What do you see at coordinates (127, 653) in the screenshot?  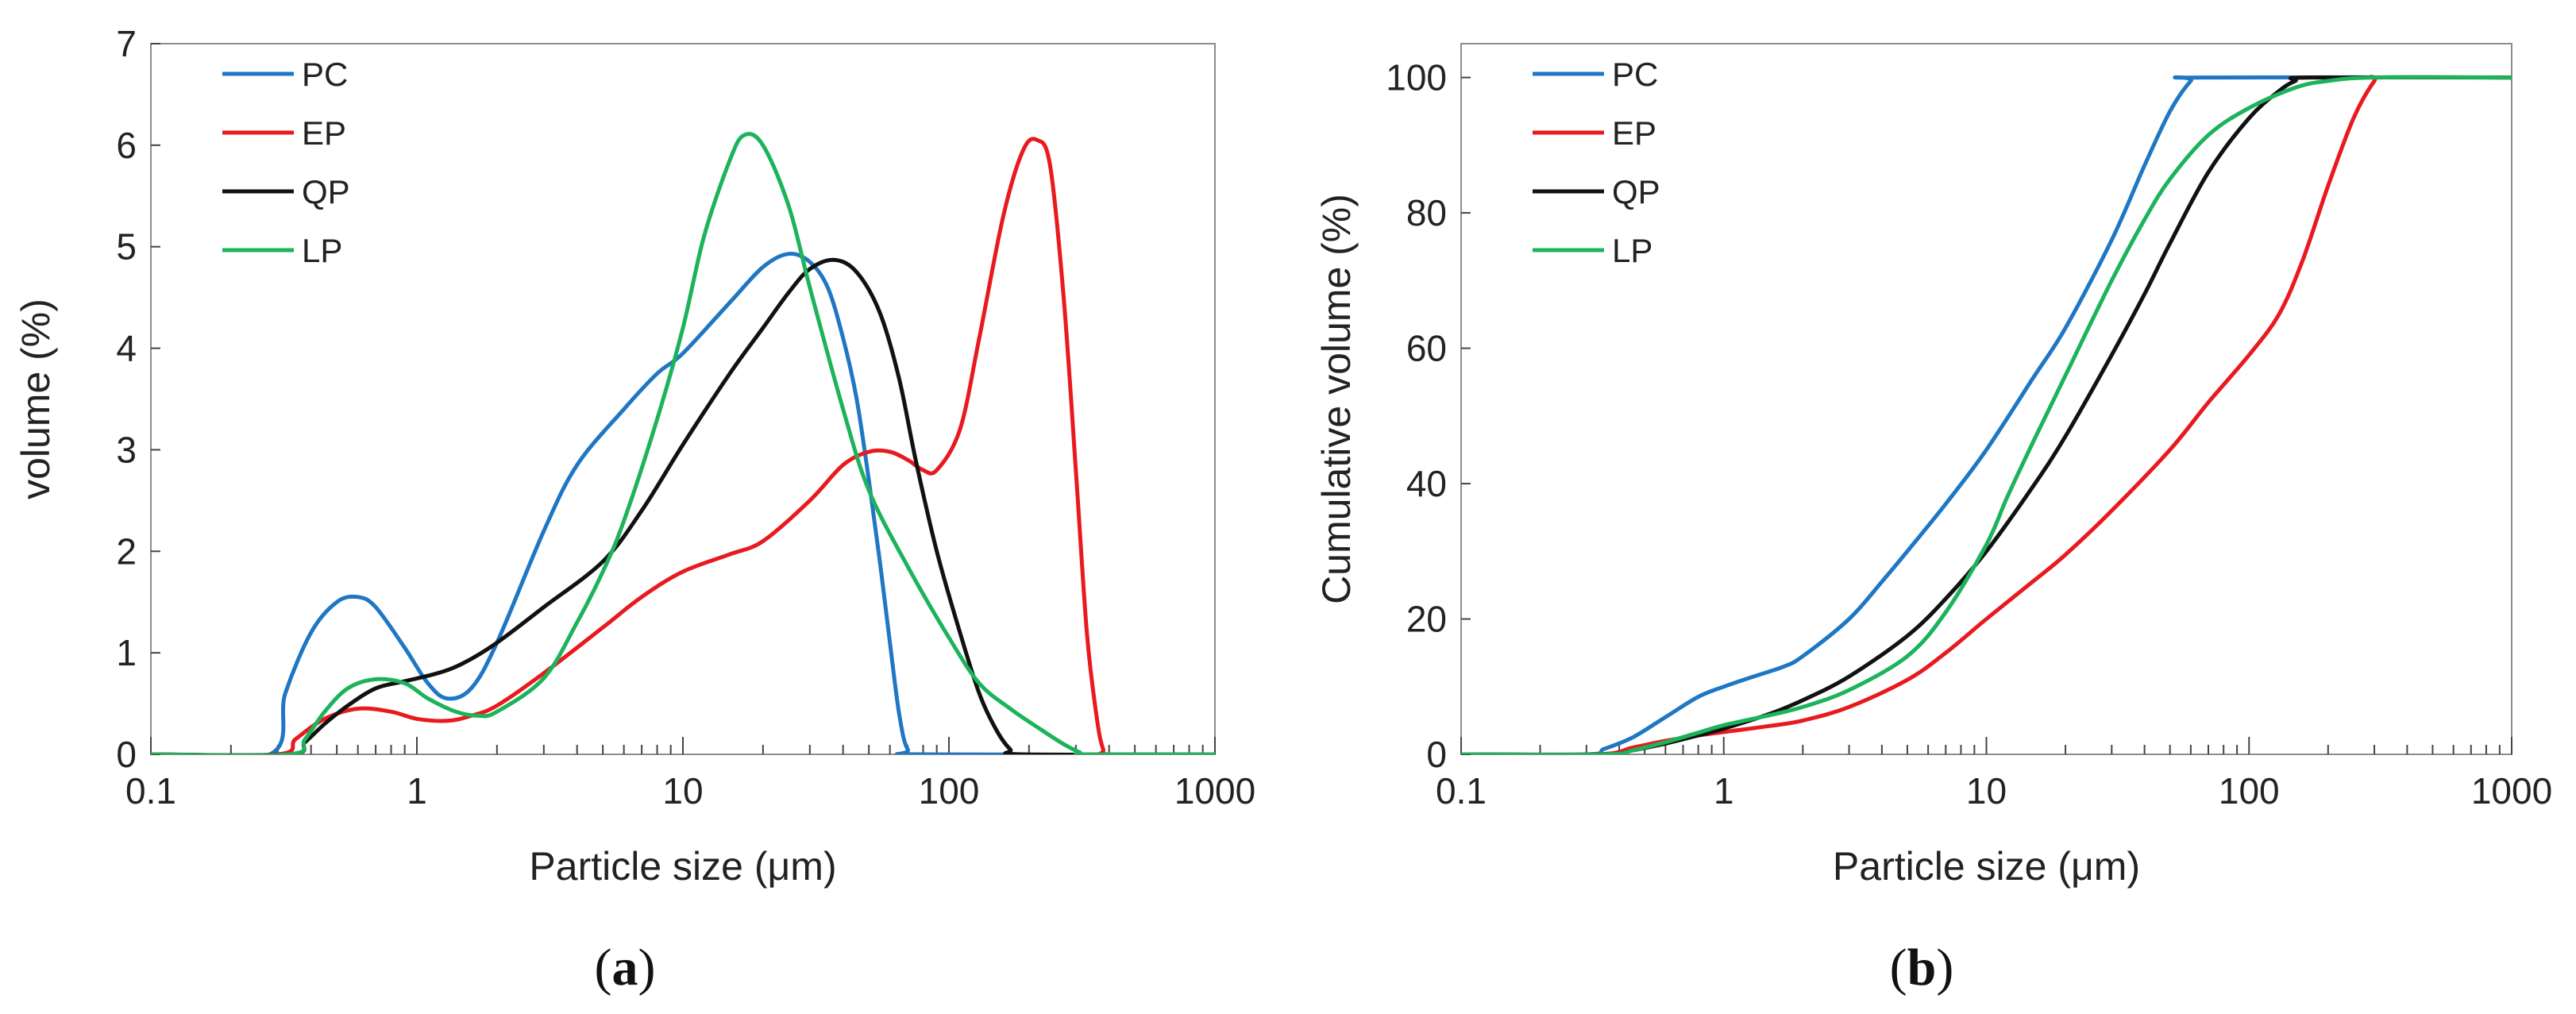 I see `y-tick-label: 1` at bounding box center [127, 653].